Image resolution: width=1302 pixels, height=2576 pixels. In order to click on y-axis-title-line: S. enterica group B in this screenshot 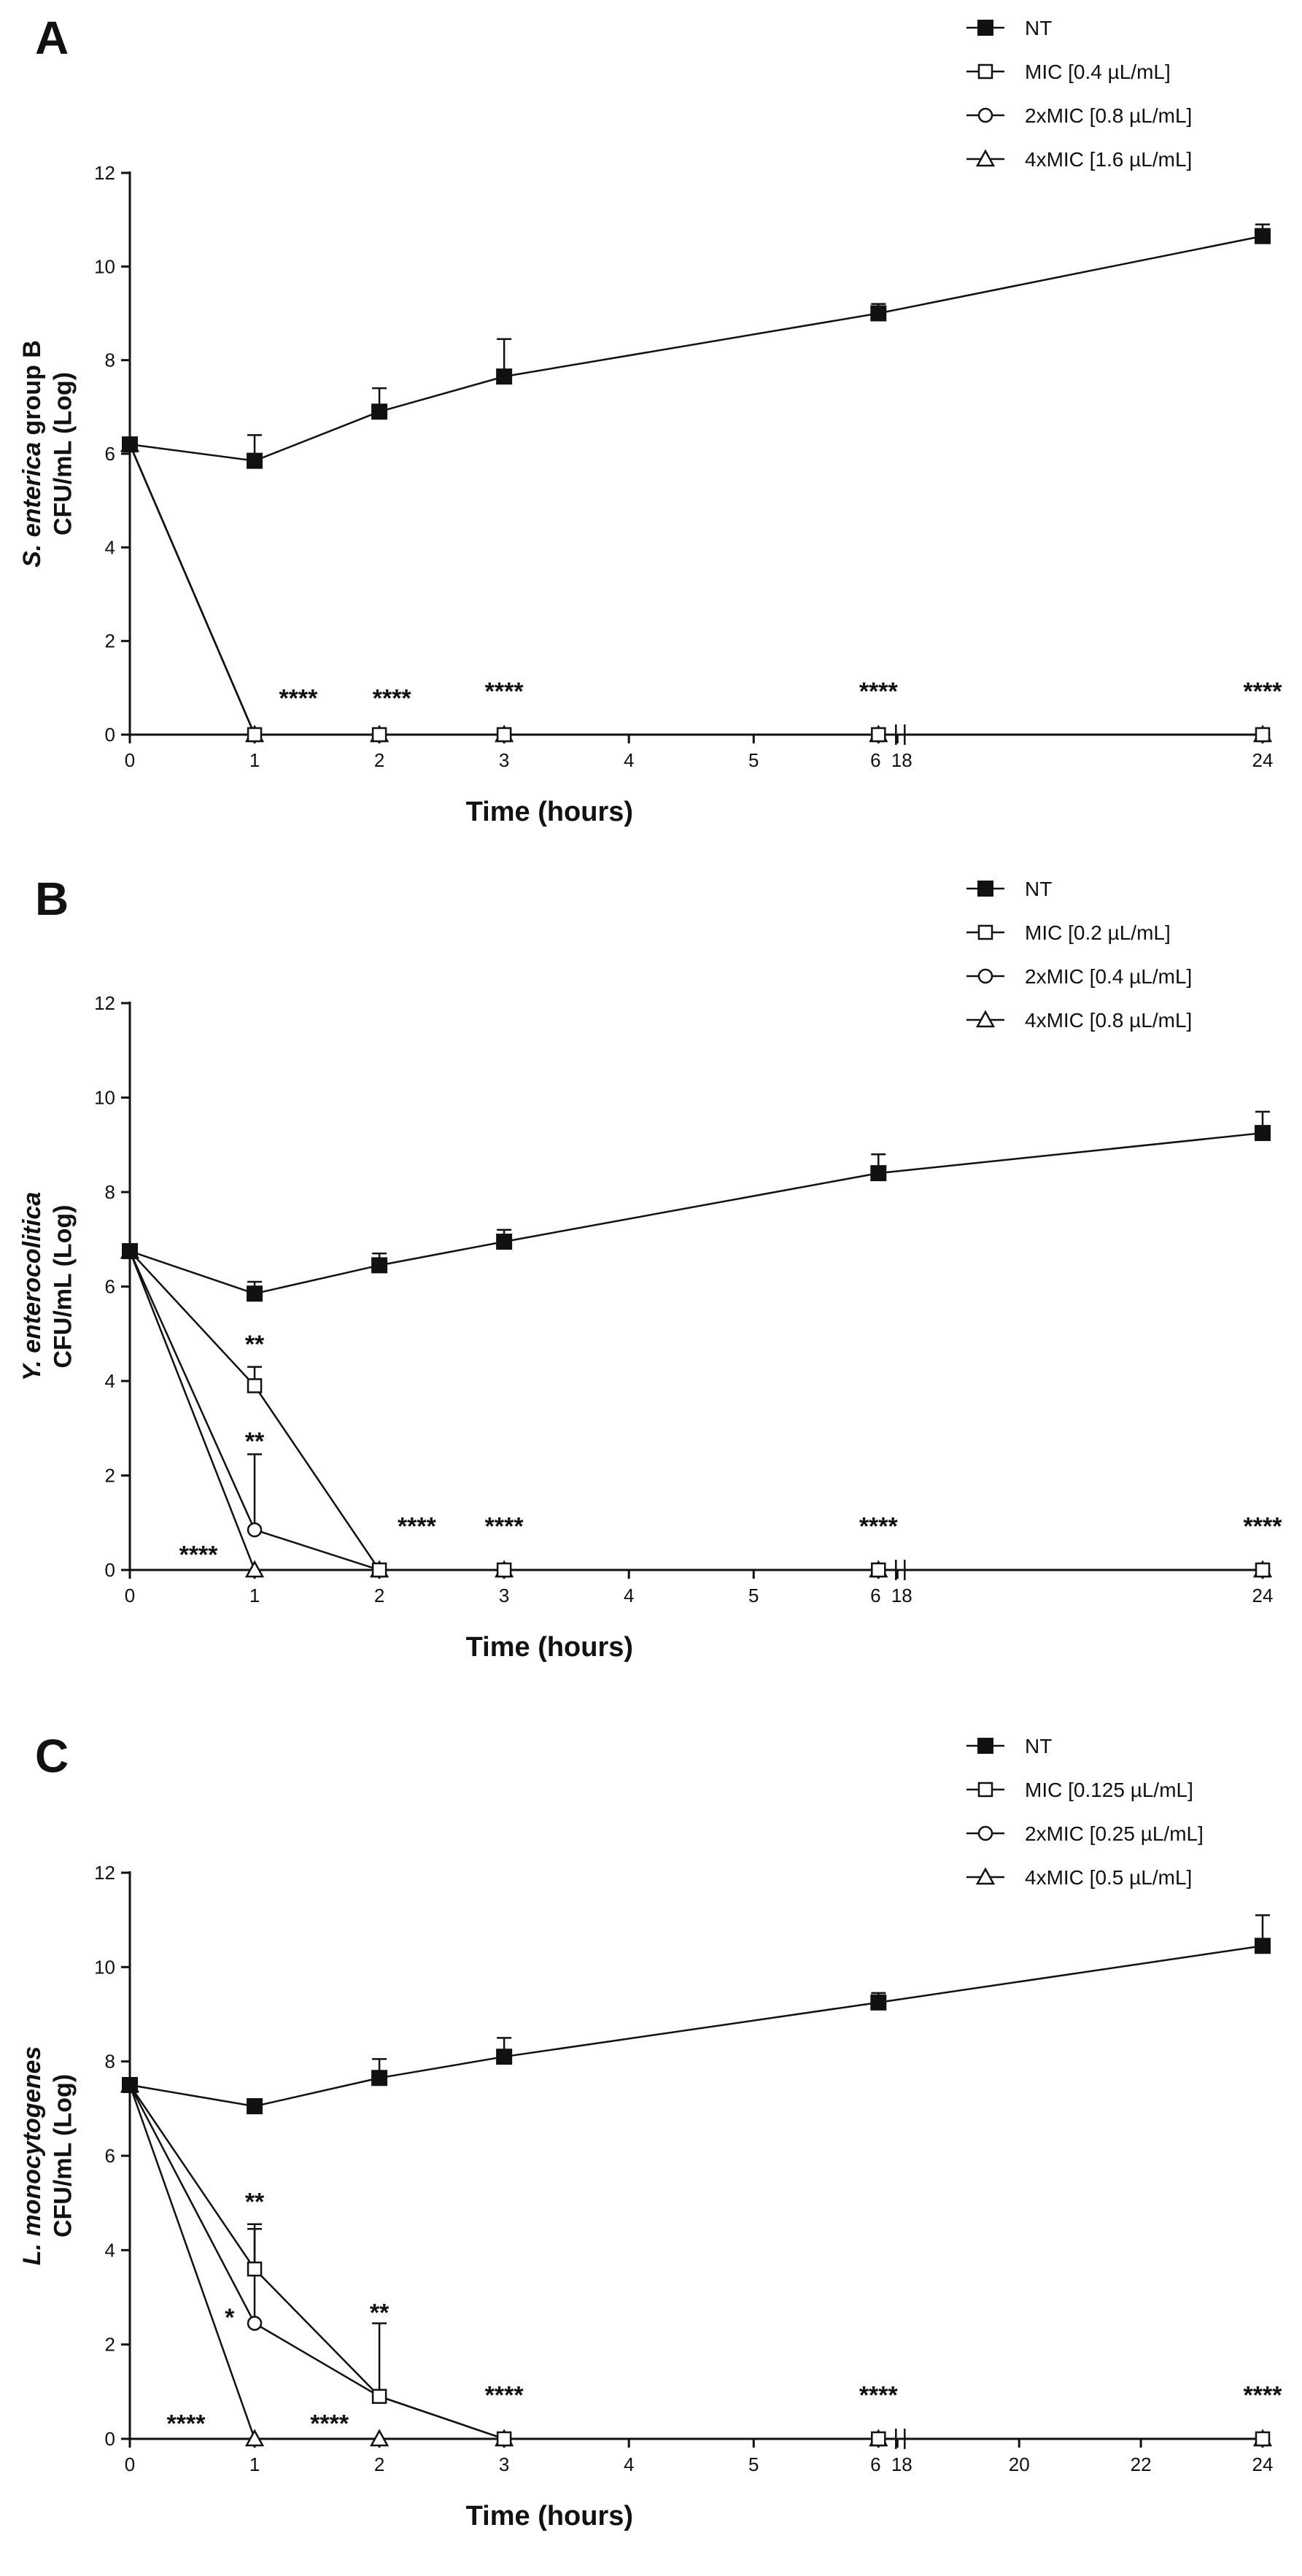, I will do `click(32, 454)`.